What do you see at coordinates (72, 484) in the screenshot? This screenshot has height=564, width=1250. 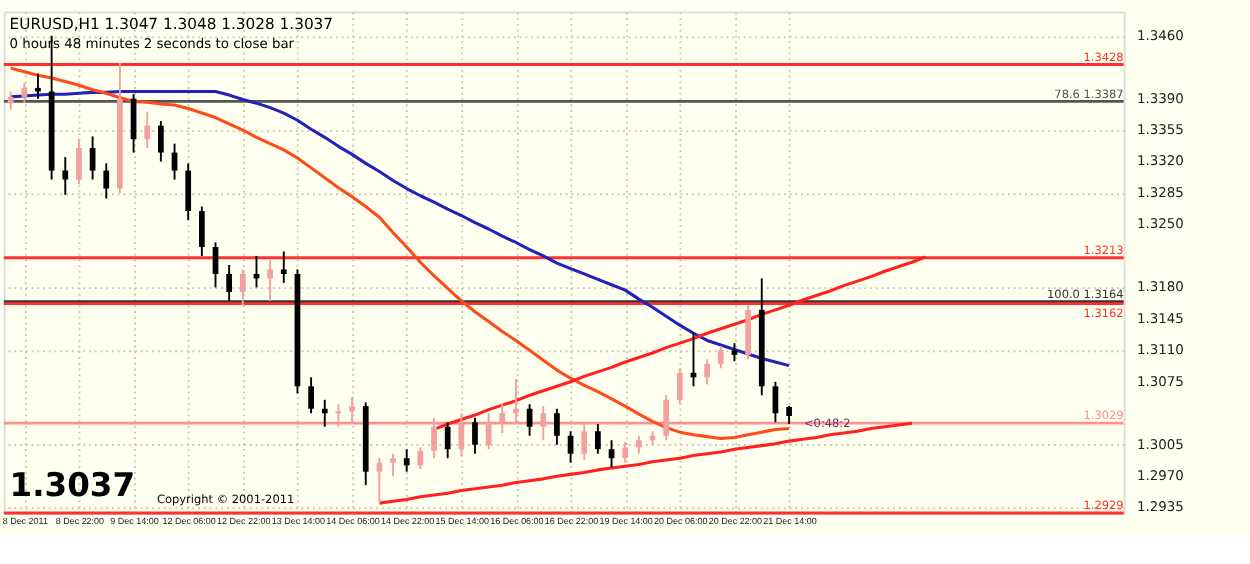 I see `annotation: 1.3037` at bounding box center [72, 484].